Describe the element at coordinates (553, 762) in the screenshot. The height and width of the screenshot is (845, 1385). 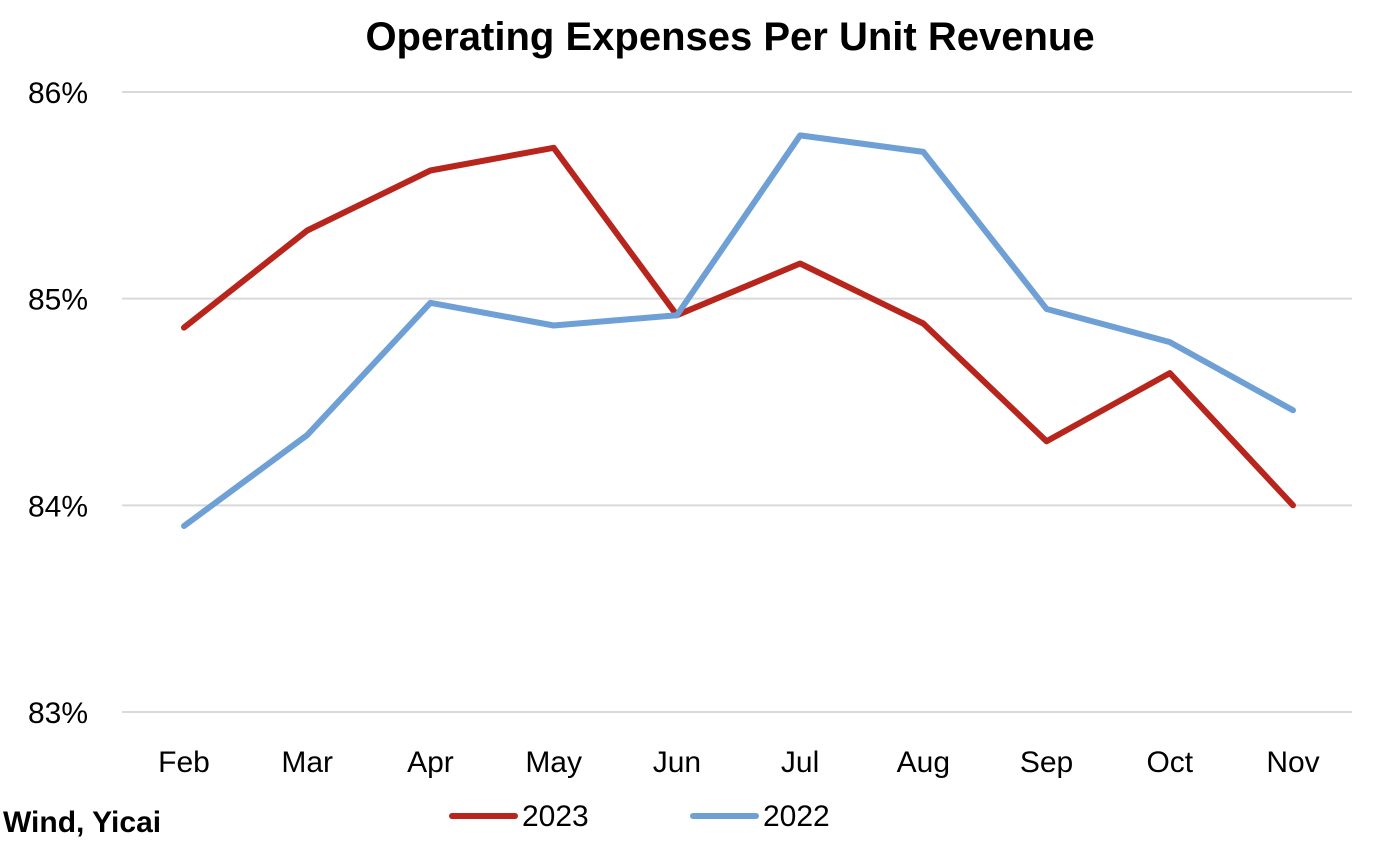
I see `x-tick-label: May` at that location.